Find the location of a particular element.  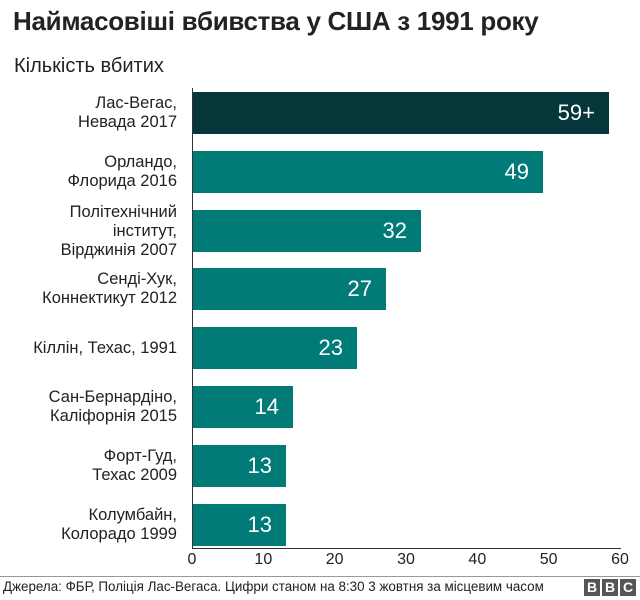

x-tick-label: 0 is located at coordinates (192, 559).